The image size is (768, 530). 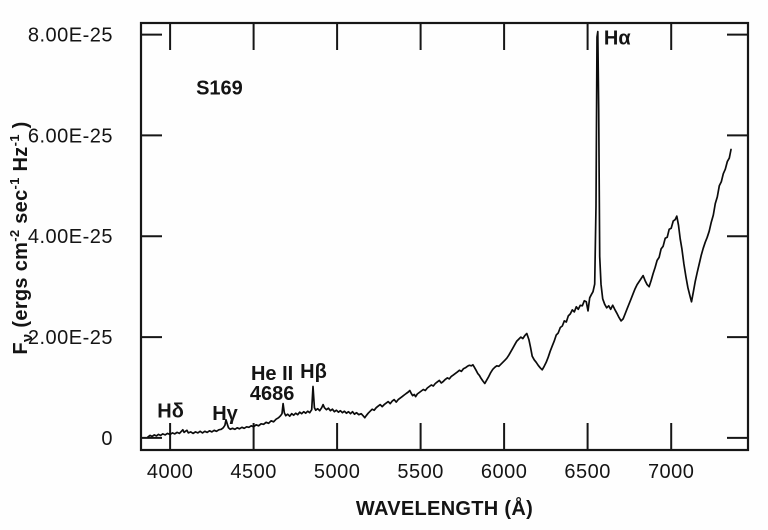 What do you see at coordinates (272, 374) in the screenshot?
I see `he-ii-label: He II` at bounding box center [272, 374].